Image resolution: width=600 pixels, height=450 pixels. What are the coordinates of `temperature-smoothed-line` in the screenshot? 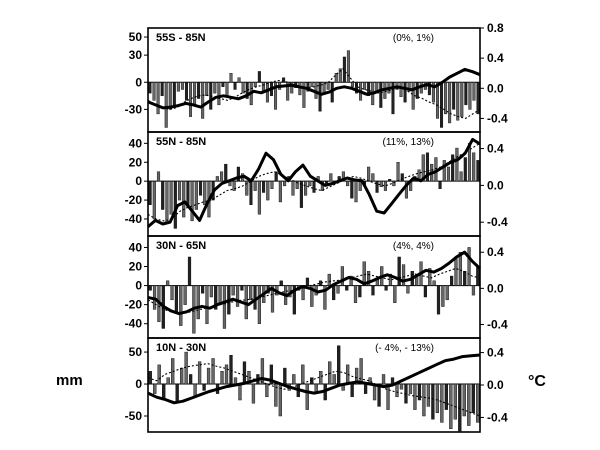 It's located at (314, 88).